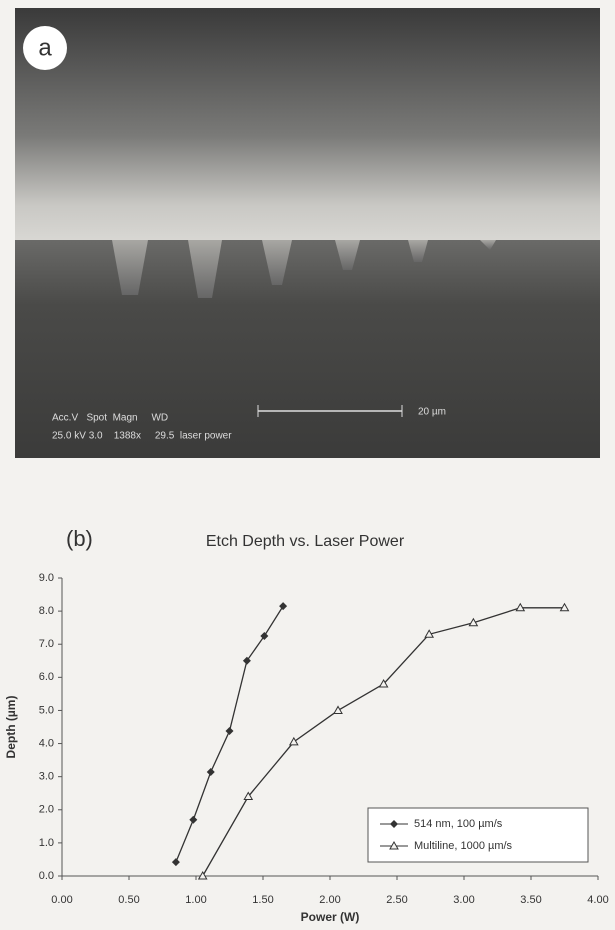 This screenshot has height=930, width=615. I want to click on x-tick-label: 1.50, so click(262, 900).